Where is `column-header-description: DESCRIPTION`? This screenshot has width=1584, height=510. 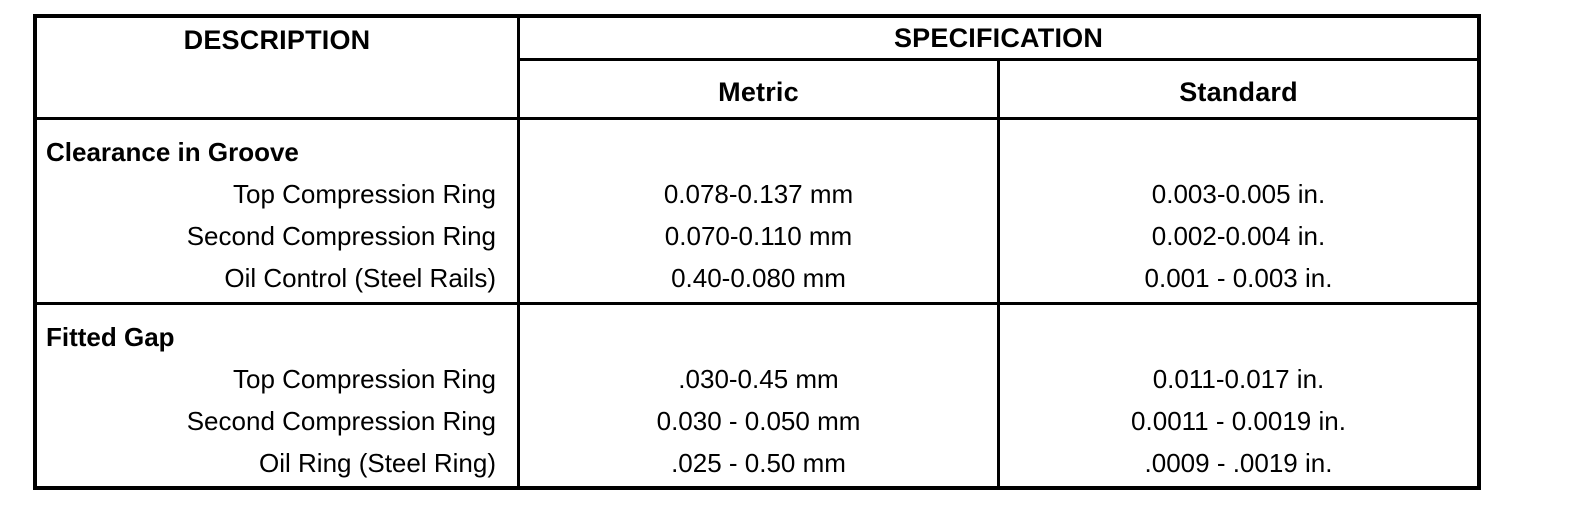
column-header-description: DESCRIPTION is located at coordinates (277, 67).